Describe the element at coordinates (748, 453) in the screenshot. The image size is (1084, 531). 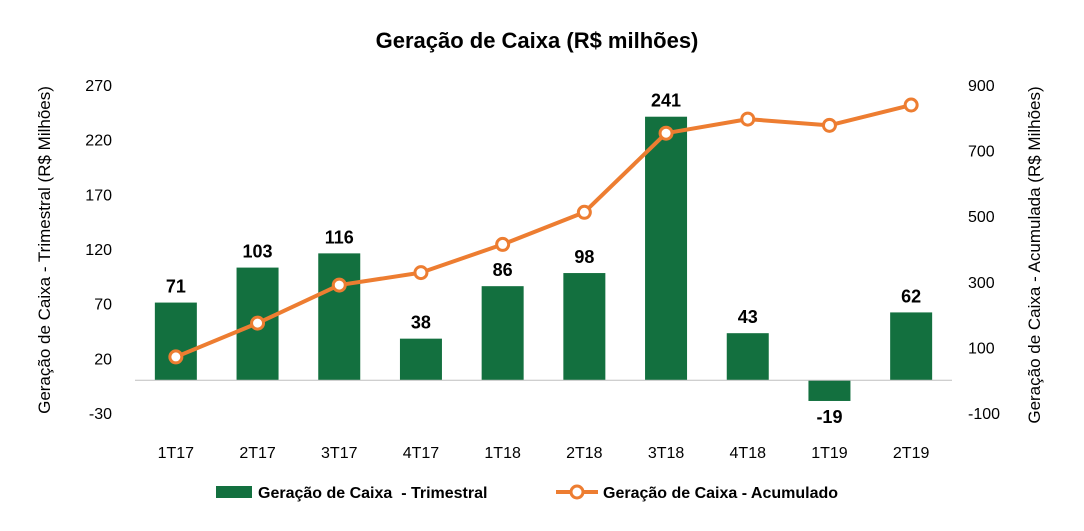
I see `x-tick-label: 4T18` at that location.